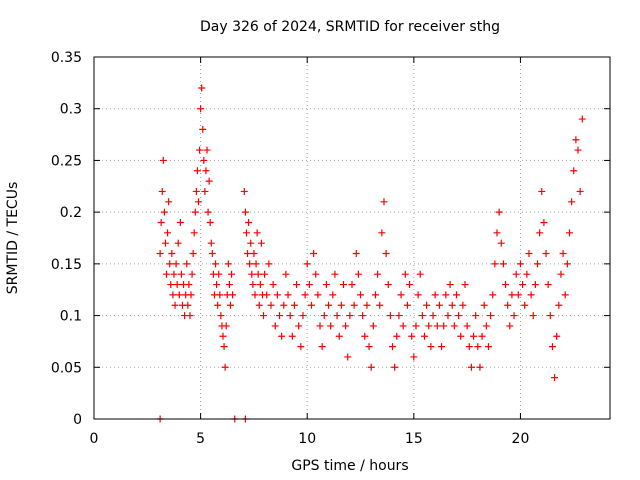 The height and width of the screenshot is (480, 640). What do you see at coordinates (414, 439) in the screenshot?
I see `x-tick-label: 15` at bounding box center [414, 439].